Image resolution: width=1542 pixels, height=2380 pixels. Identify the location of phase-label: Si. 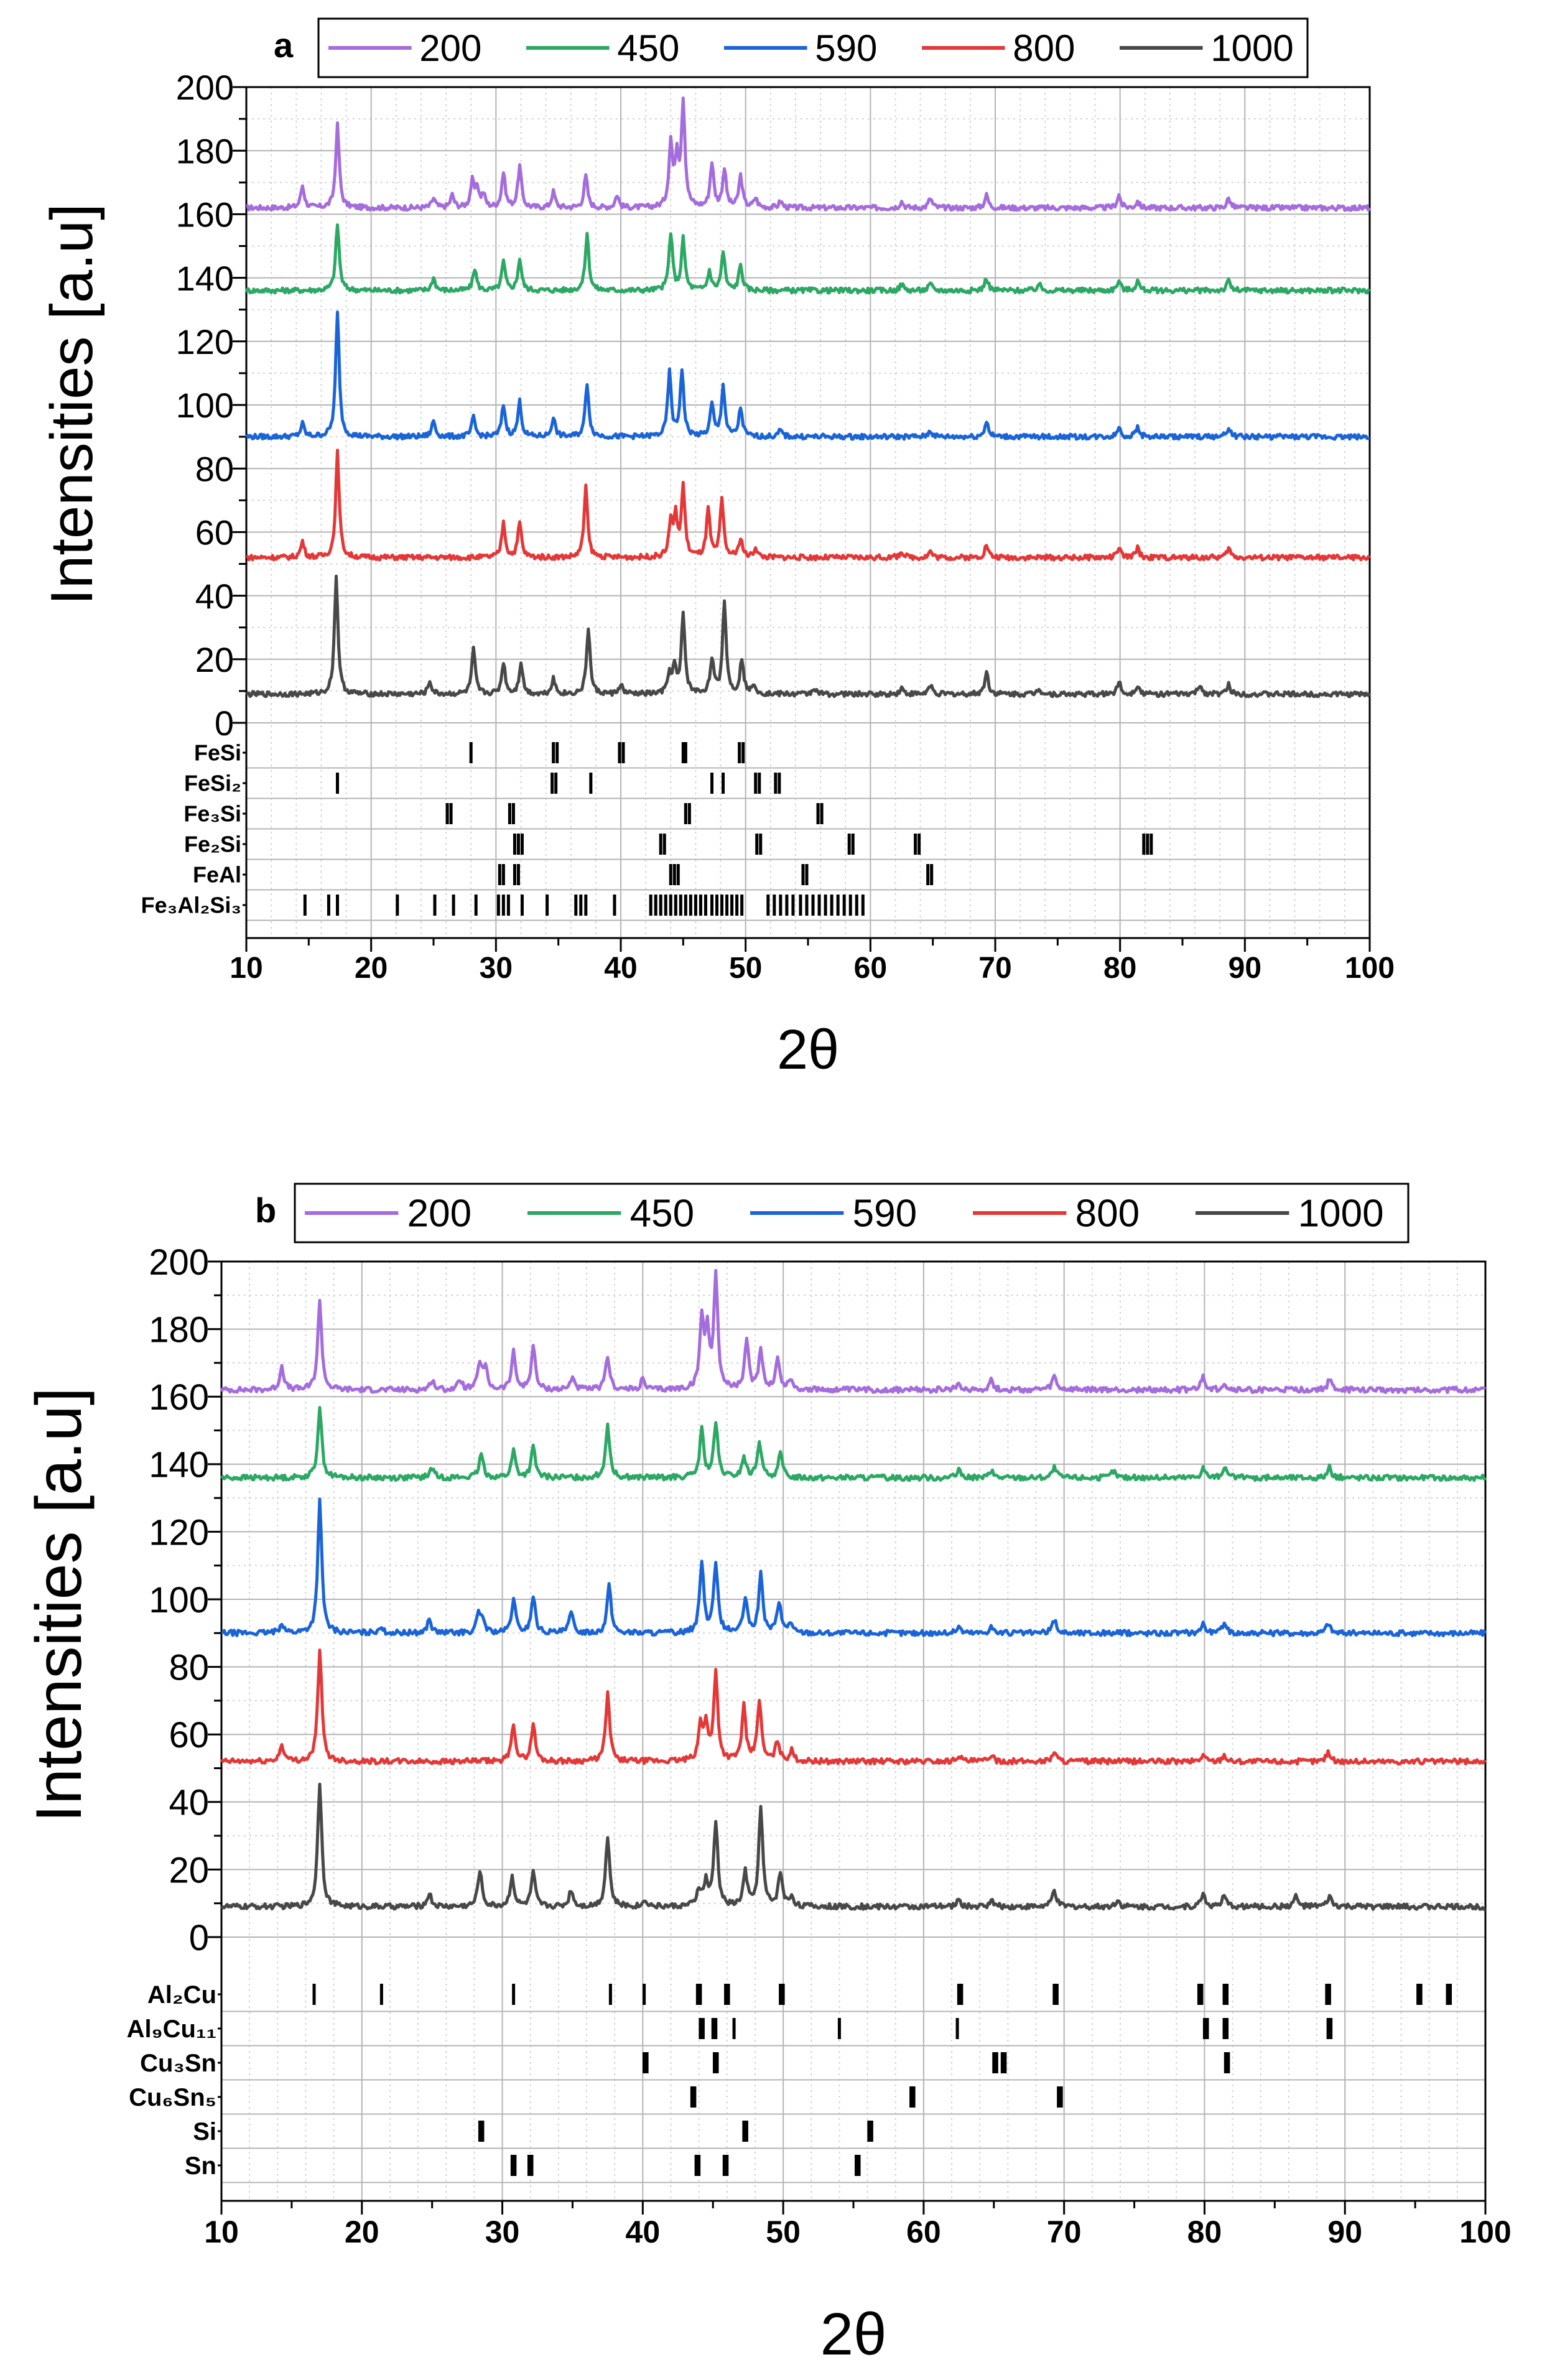
(204, 2131).